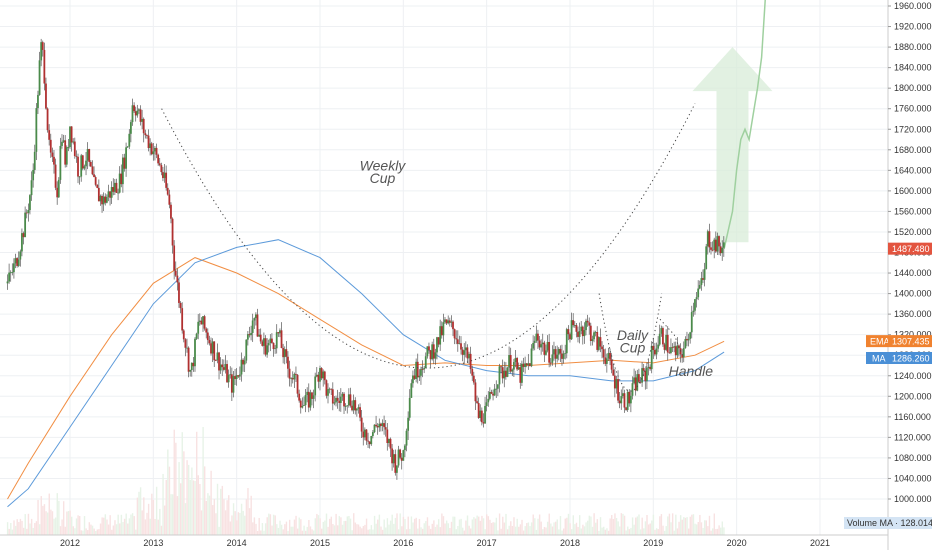  Describe the element at coordinates (913, 170) in the screenshot. I see `price-tick-label: 1640.000` at that location.